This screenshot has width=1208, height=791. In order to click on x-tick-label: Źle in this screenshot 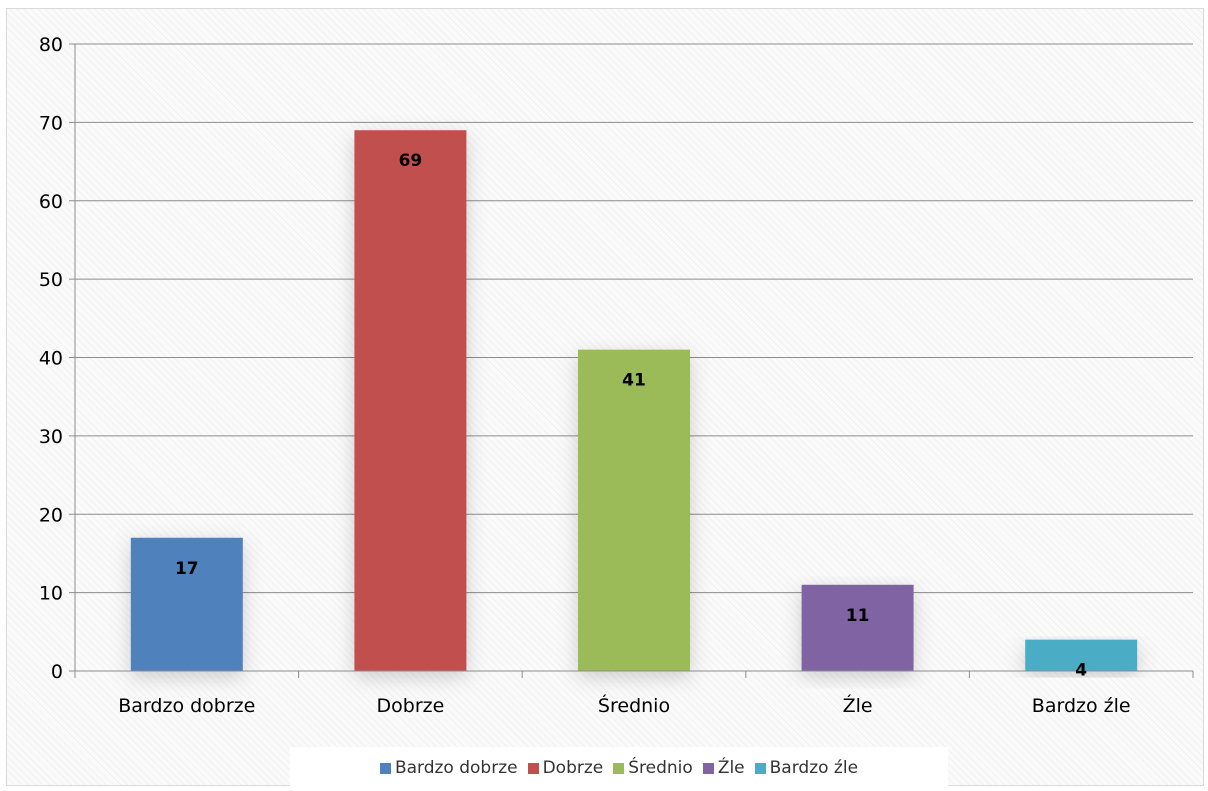, I will do `click(858, 705)`.